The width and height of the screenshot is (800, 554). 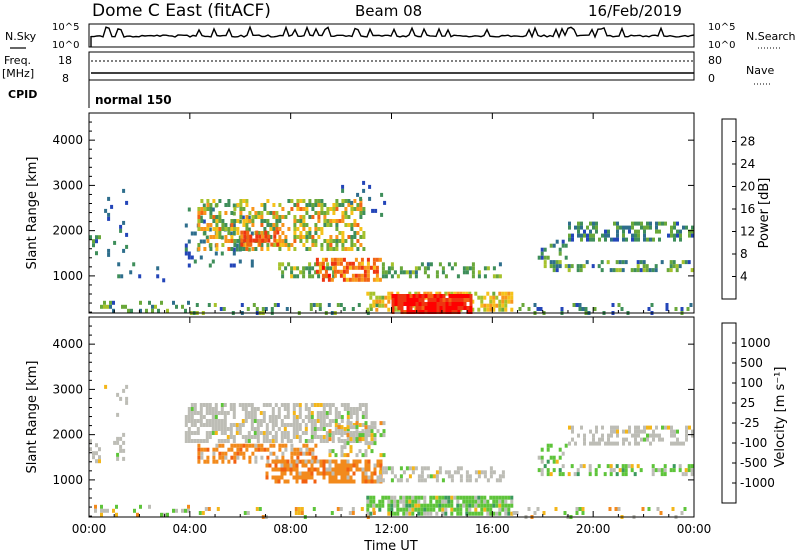 What do you see at coordinates (392, 36) in the screenshot?
I see `nsky-trace` at bounding box center [392, 36].